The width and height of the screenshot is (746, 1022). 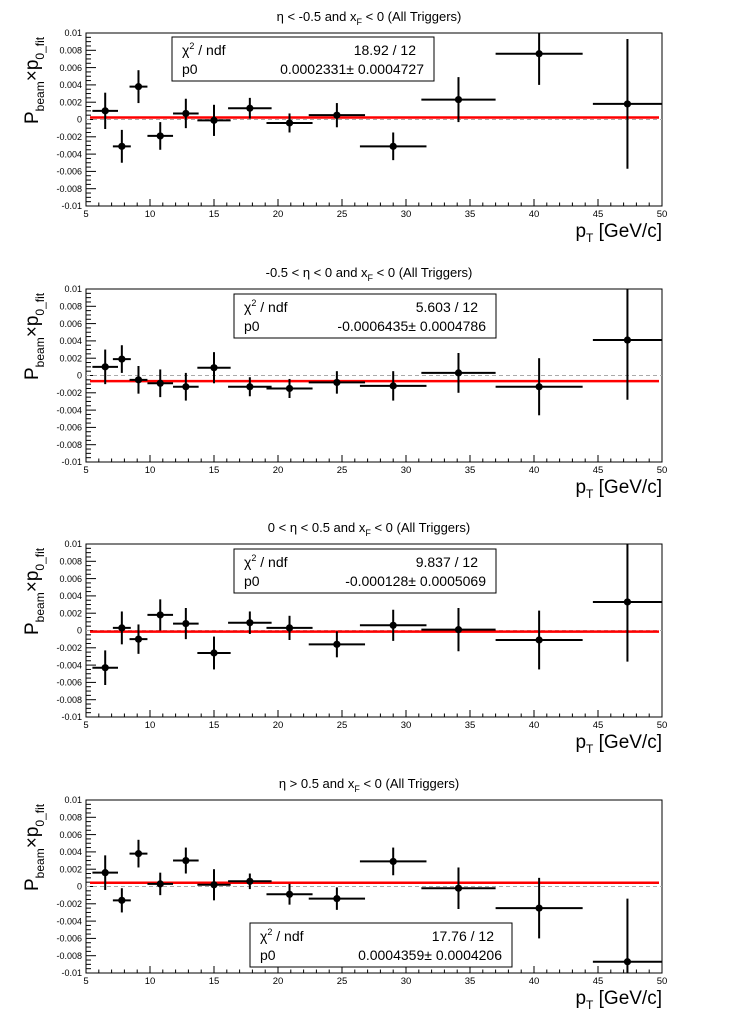 What do you see at coordinates (406, 981) in the screenshot?
I see `x-tick-label: 30` at bounding box center [406, 981].